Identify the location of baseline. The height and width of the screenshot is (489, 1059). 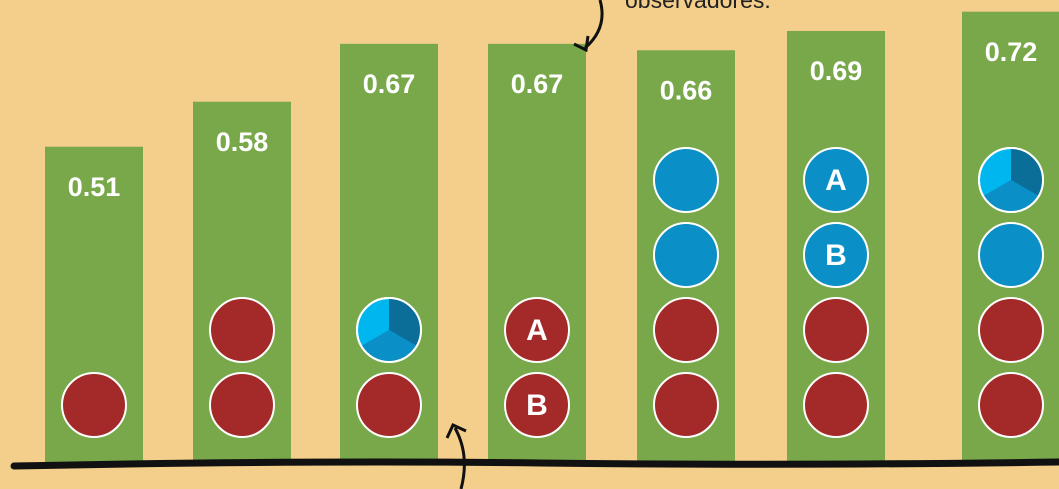
(534, 464).